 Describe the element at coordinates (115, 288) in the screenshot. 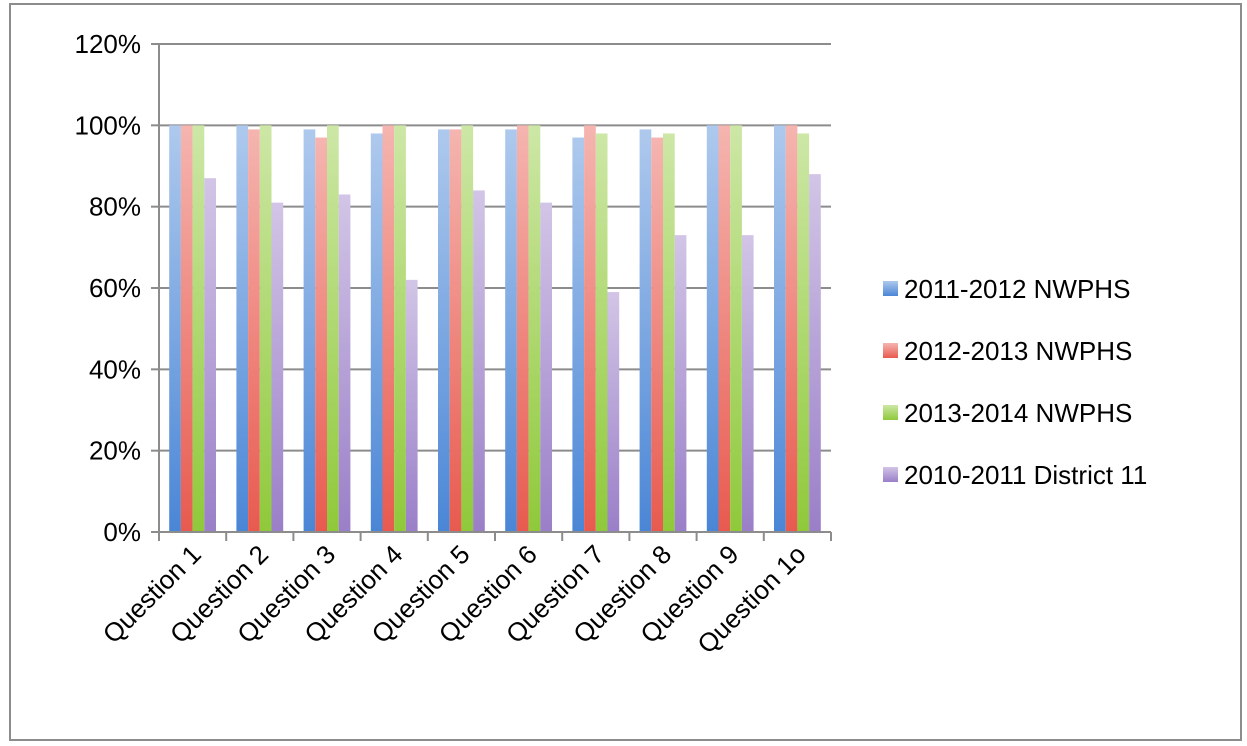

I see `y-tick-label: 60%` at that location.